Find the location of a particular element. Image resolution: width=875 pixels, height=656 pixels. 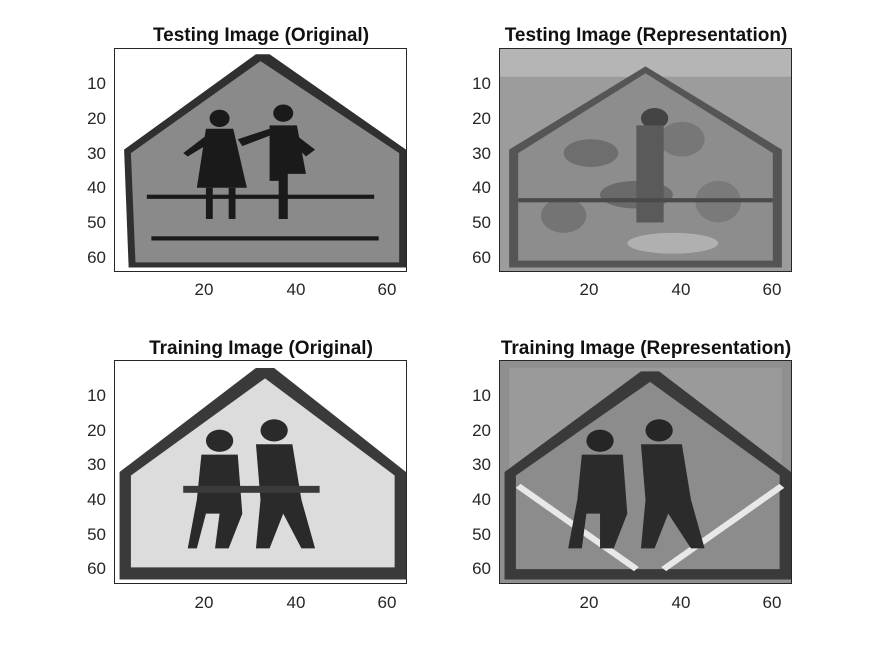

training-representation-image is located at coordinates (645, 472).